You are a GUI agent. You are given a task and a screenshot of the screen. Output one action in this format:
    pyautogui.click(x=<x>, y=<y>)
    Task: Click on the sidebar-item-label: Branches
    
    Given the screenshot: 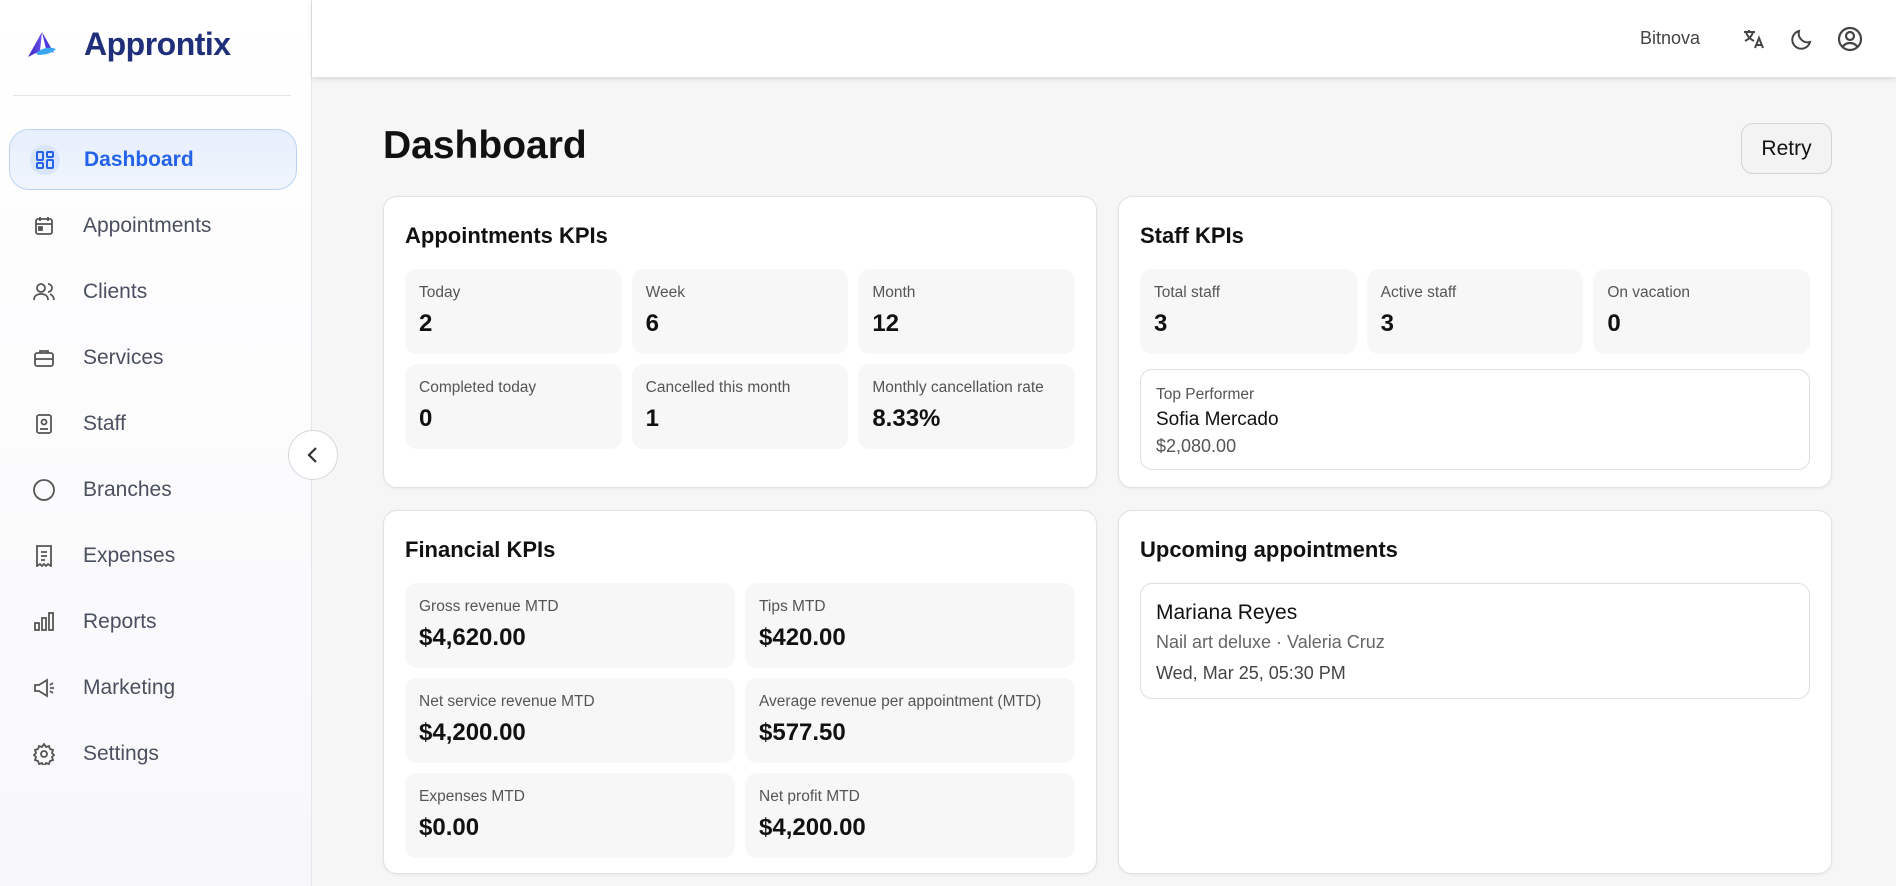 What is the action you would take?
    pyautogui.click(x=127, y=489)
    